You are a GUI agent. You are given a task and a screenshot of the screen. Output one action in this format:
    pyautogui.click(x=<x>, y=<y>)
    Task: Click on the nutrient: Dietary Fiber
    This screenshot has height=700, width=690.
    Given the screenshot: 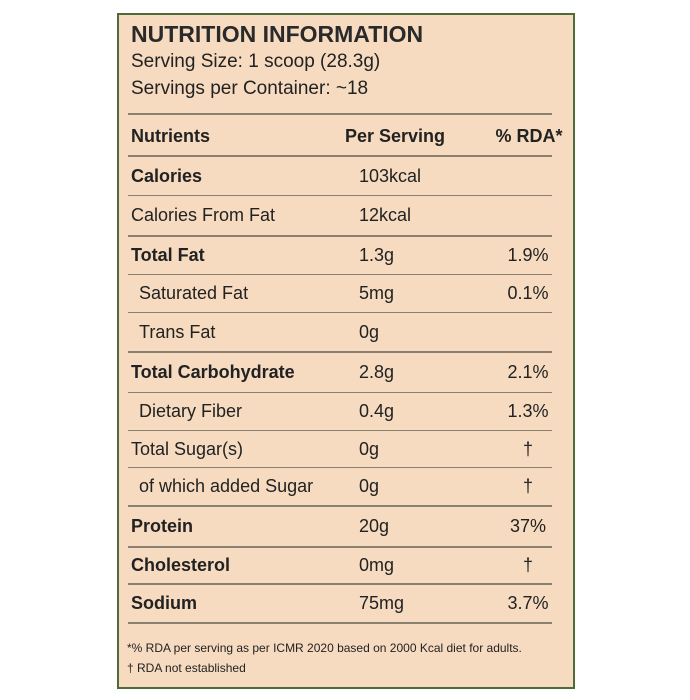 What is the action you would take?
    pyautogui.click(x=191, y=411)
    